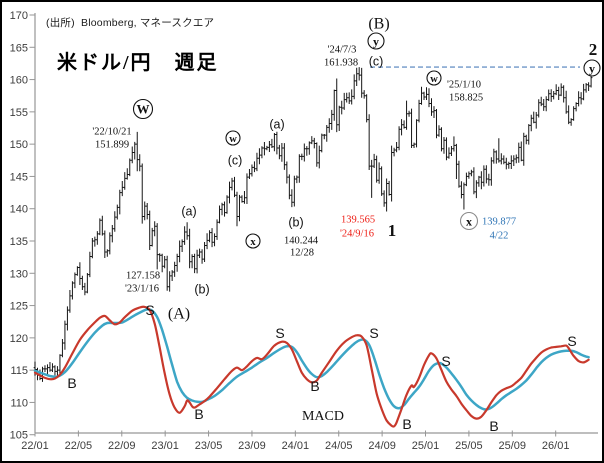 This screenshot has height=463, width=604. What do you see at coordinates (342, 50) in the screenshot?
I see `annotation-label: '24/7/3` at bounding box center [342, 50].